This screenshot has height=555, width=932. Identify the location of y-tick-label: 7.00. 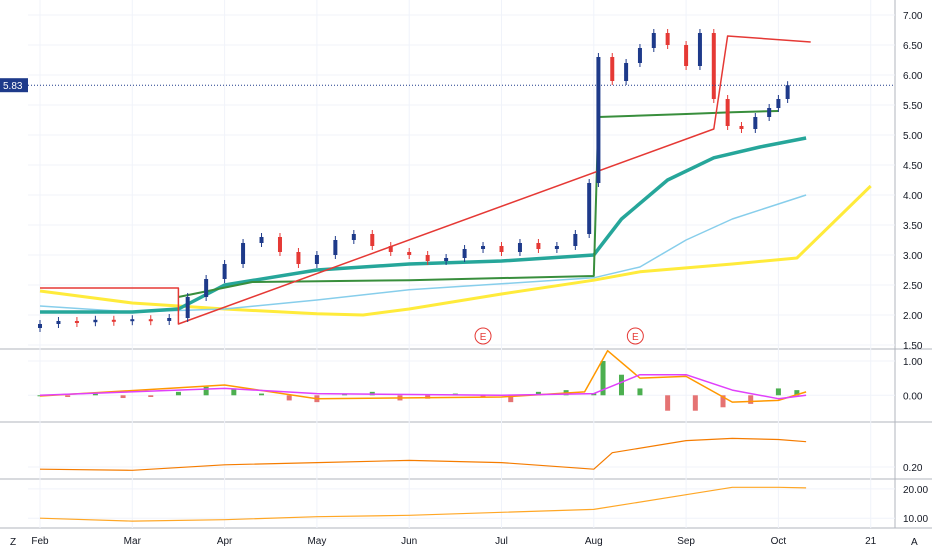
(913, 16).